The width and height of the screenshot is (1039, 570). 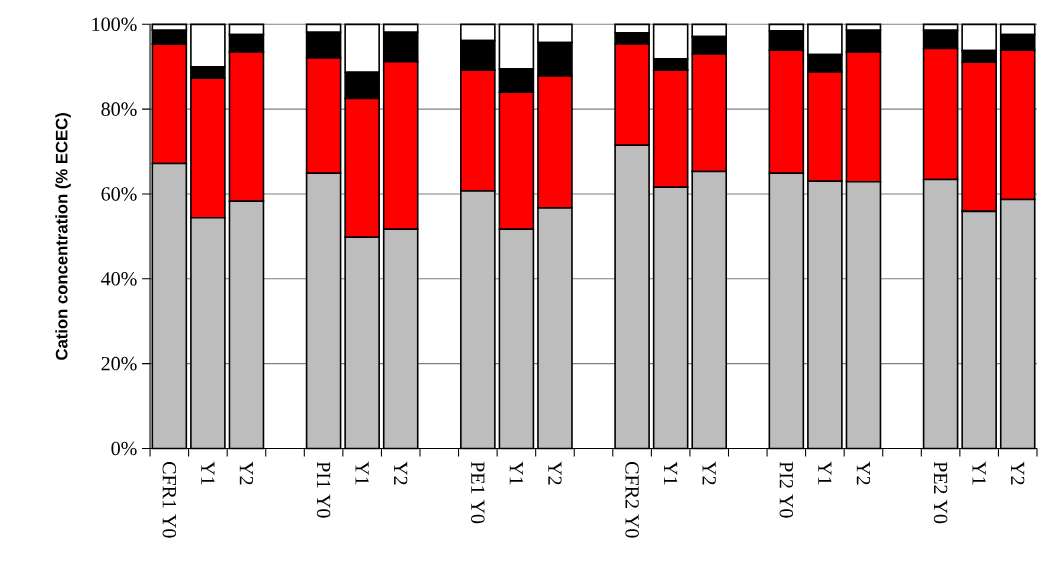 I want to click on y-tick-label: 60%, so click(x=119, y=194).